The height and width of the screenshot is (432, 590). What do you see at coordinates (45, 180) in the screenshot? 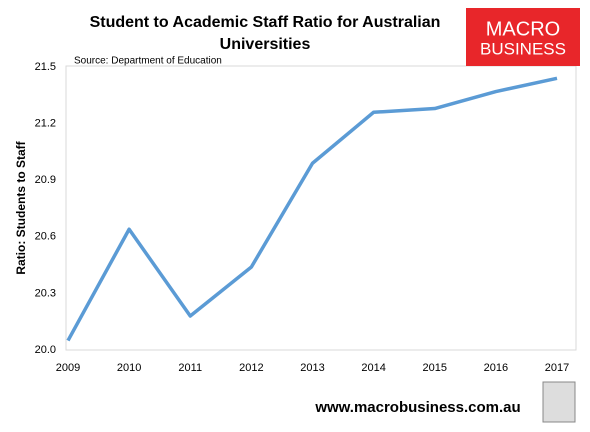
I see `y-tick-label: 20.9` at bounding box center [45, 180].